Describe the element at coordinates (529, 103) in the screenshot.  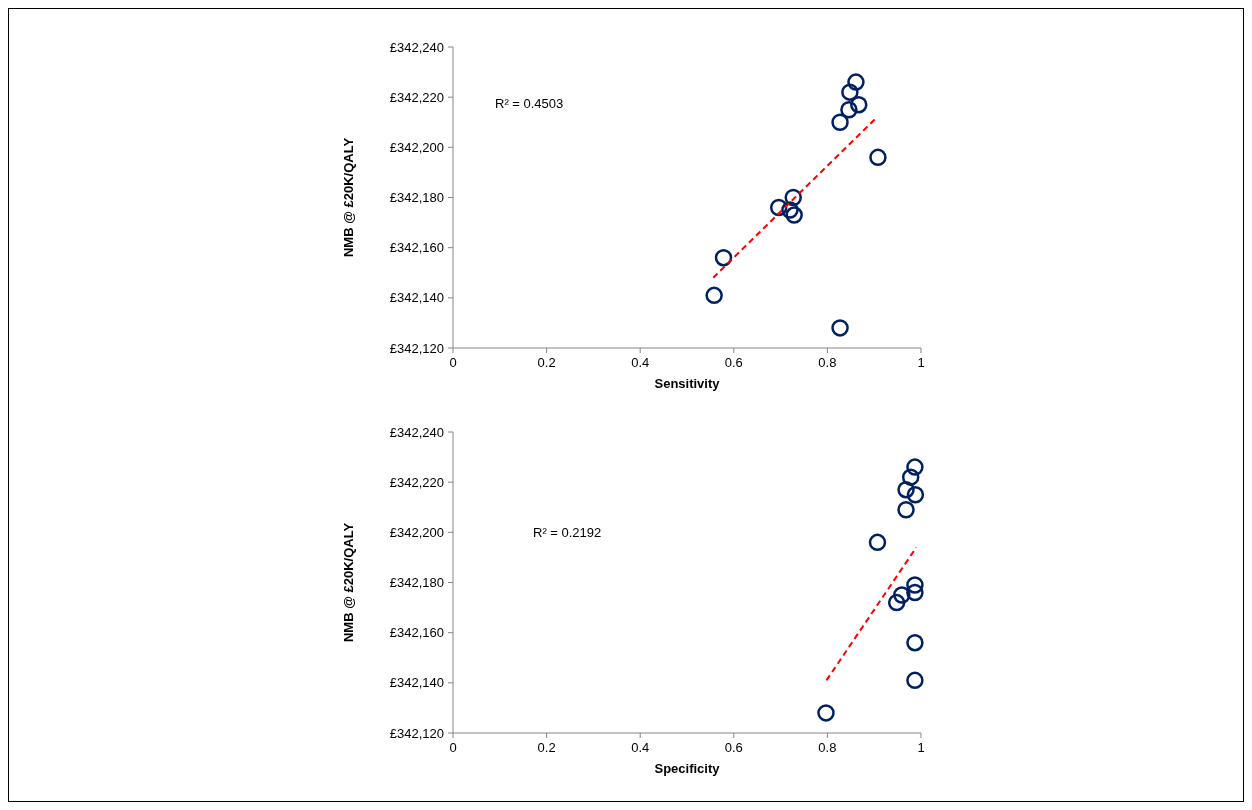
I see `annotation: R² = 0.4503` at that location.